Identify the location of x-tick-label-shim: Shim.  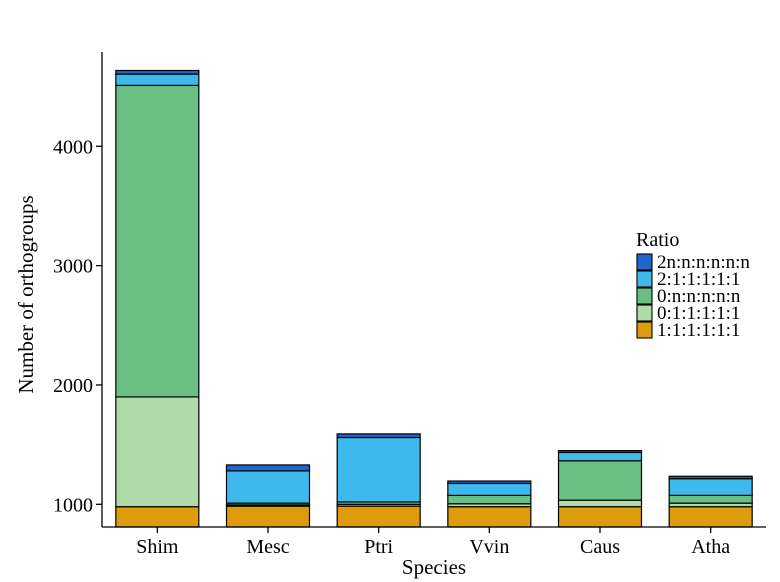
(157, 547).